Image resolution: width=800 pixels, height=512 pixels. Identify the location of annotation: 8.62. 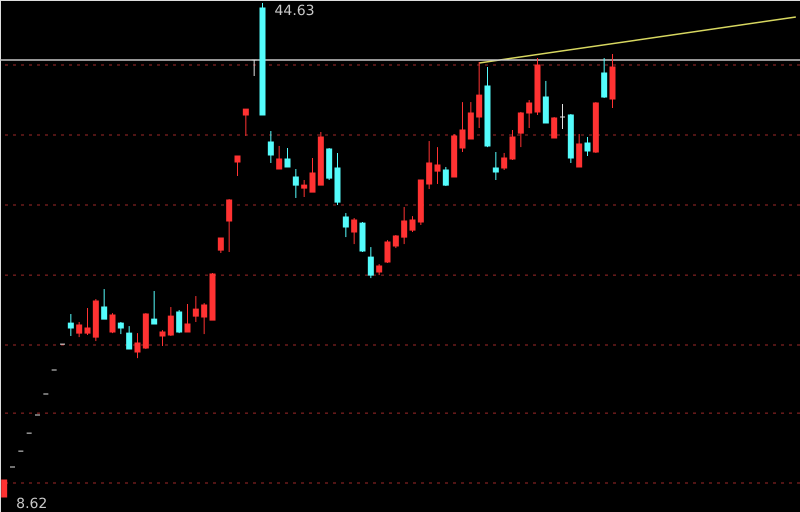
(32, 504).